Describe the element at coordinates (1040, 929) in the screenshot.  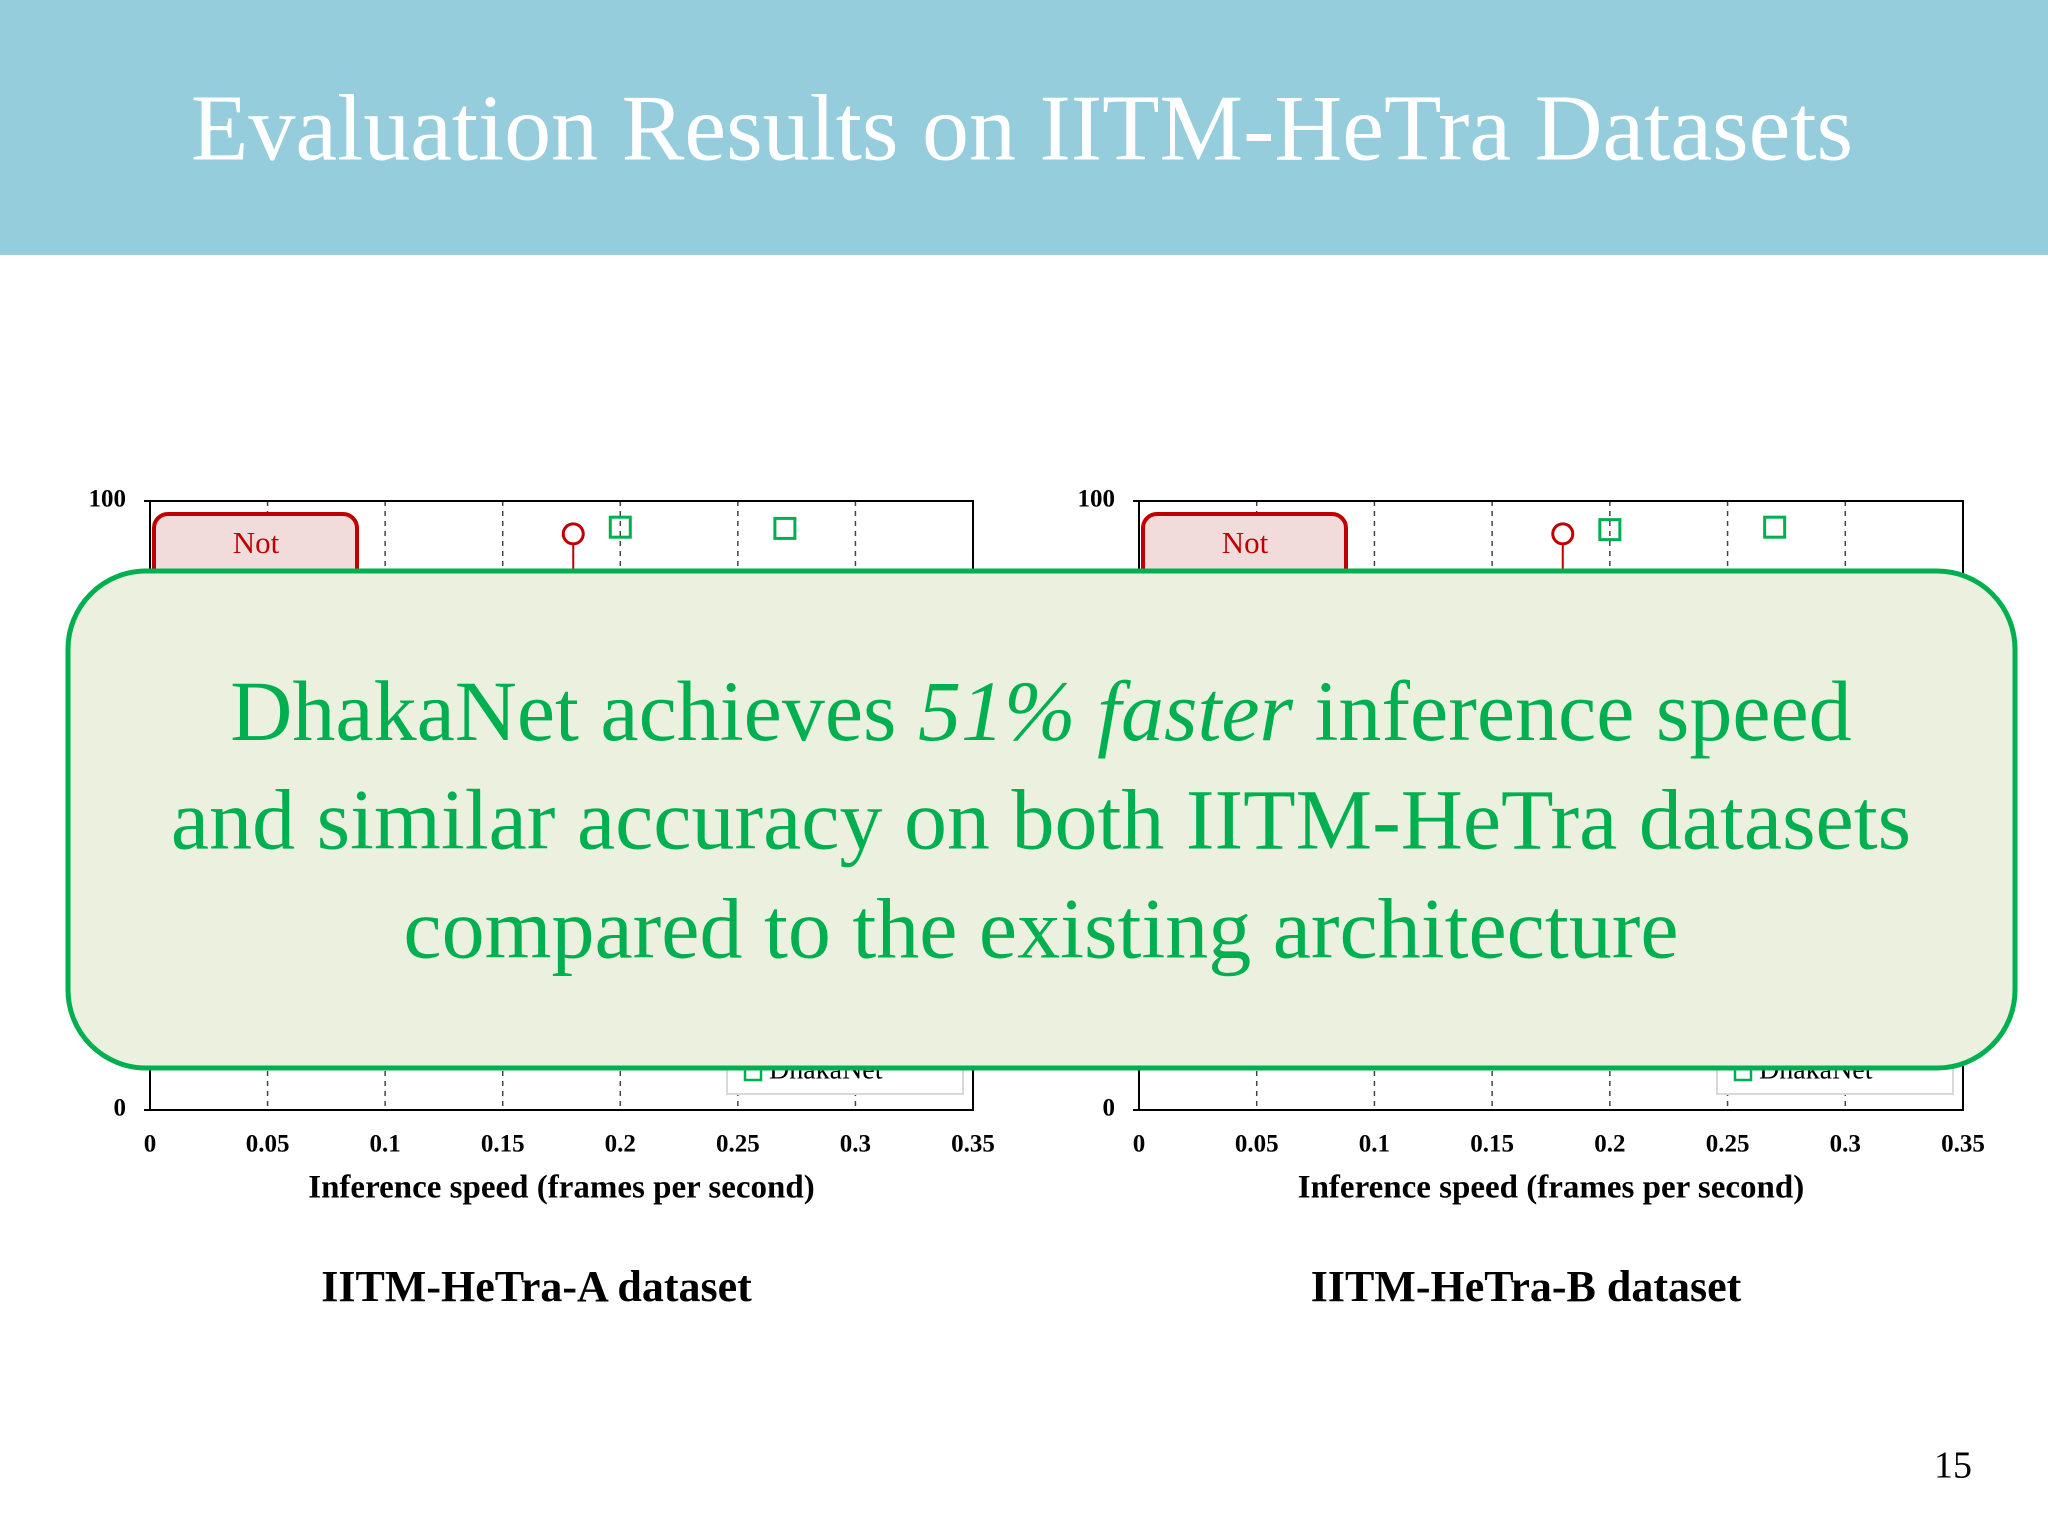
I see `callout-line: compared to the existing architecture` at that location.